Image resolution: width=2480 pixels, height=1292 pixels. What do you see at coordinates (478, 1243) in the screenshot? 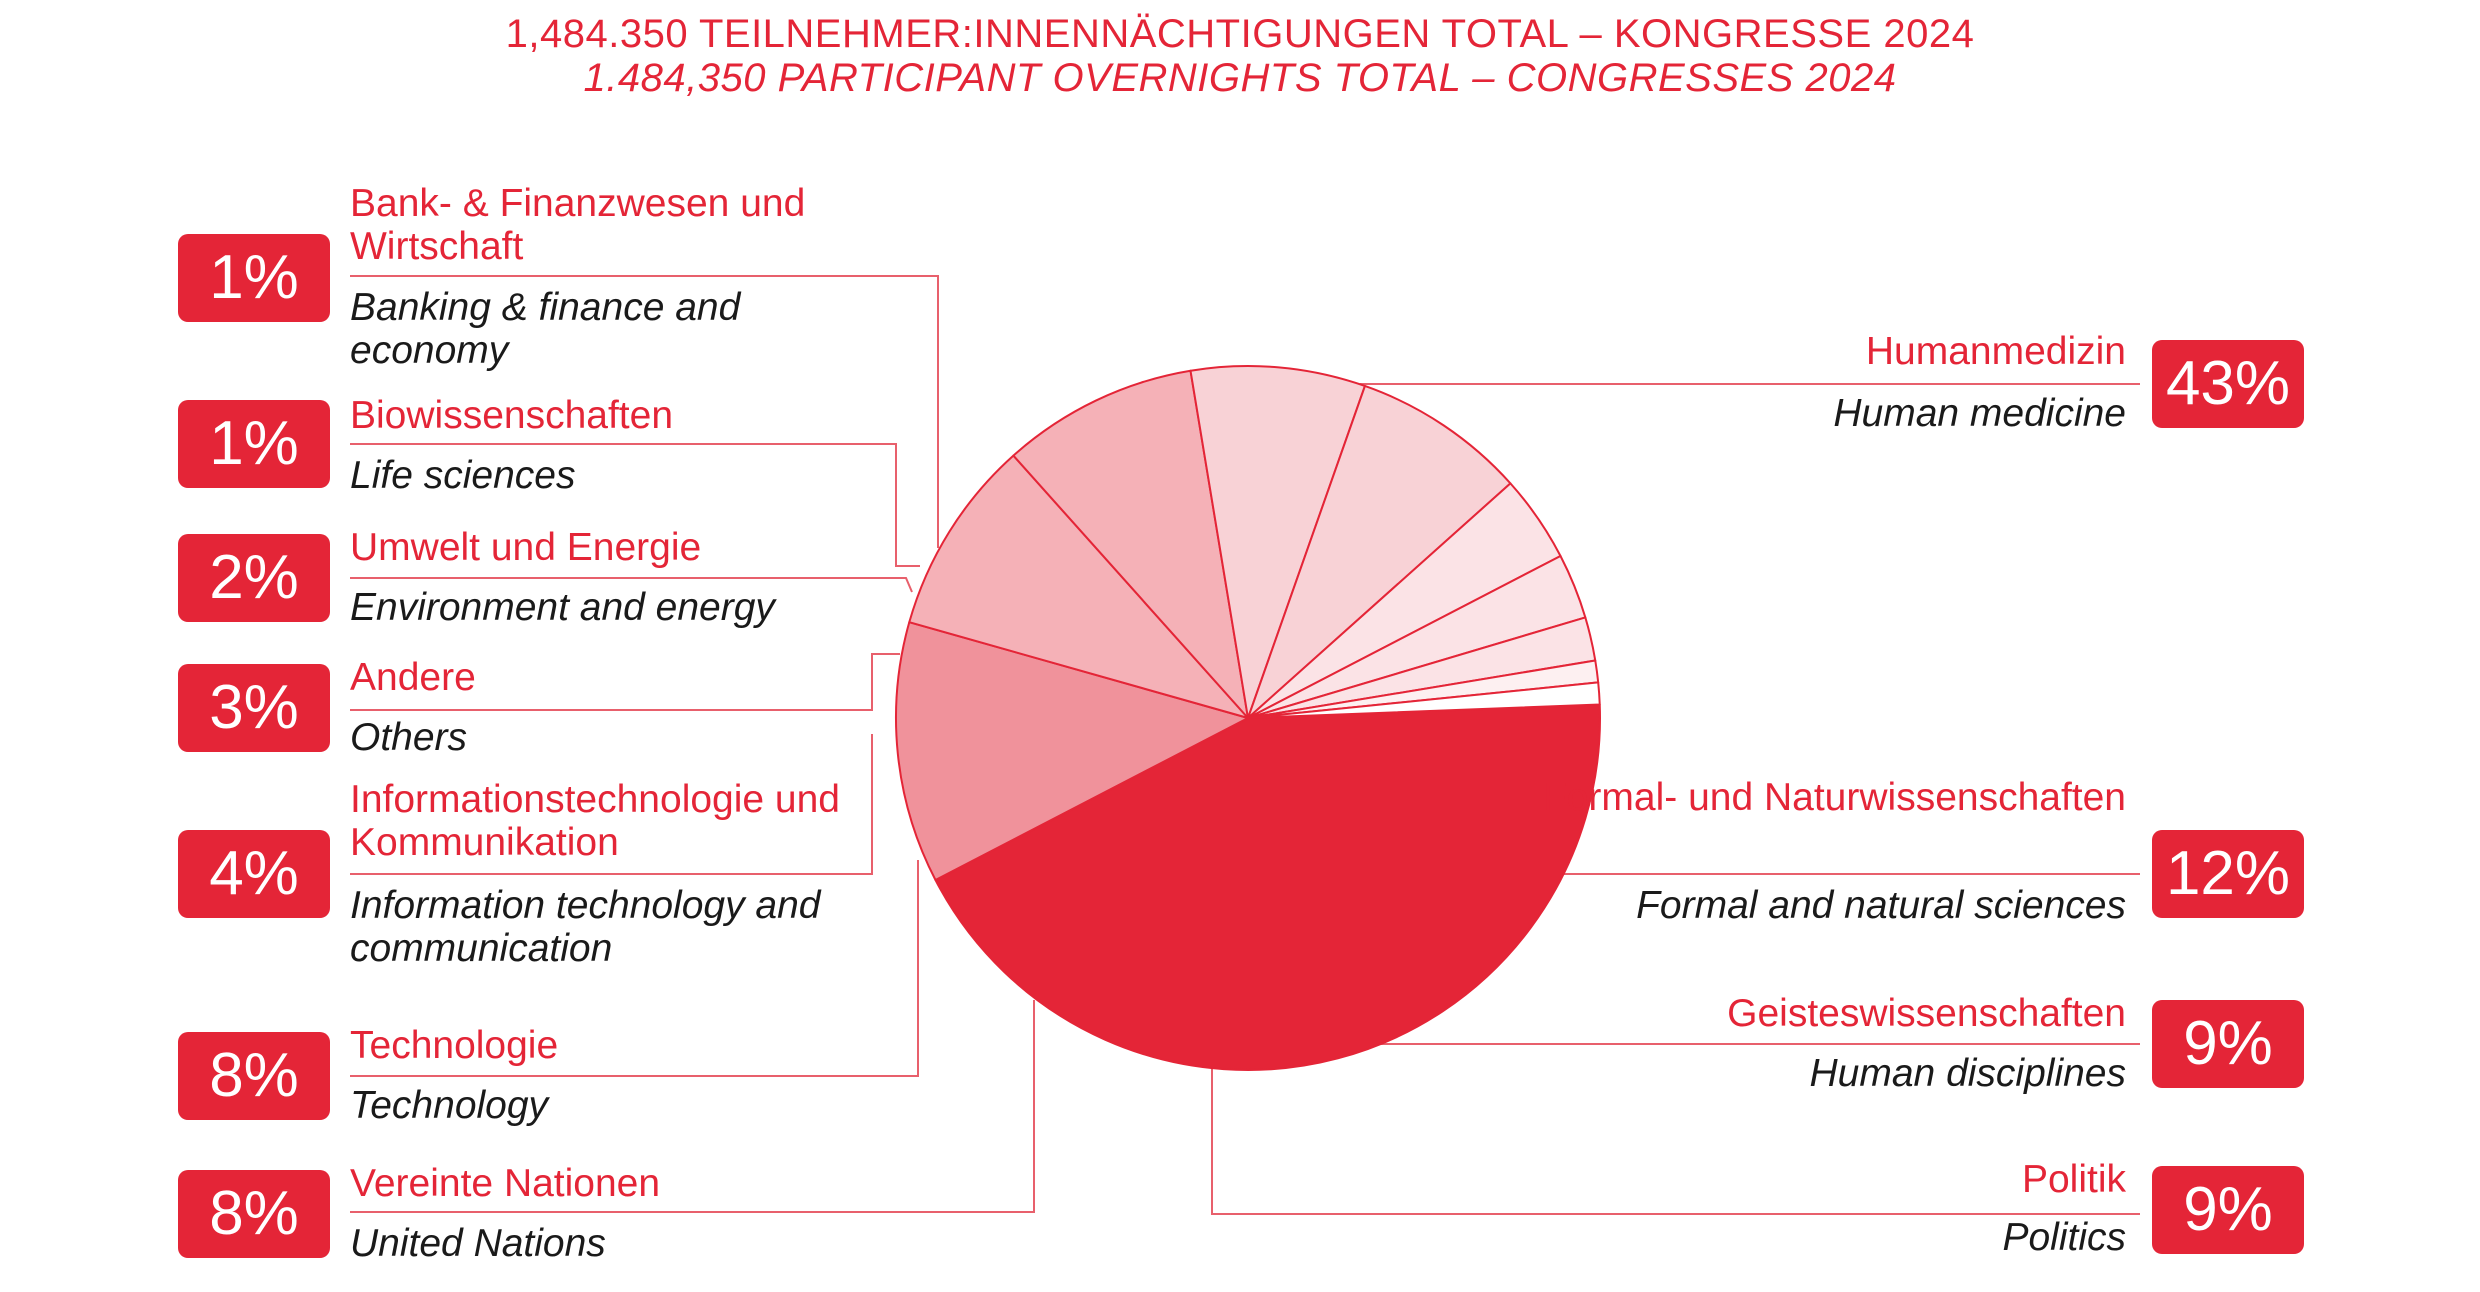
I see `label-vereinte-nationen-en: United Nations` at bounding box center [478, 1243].